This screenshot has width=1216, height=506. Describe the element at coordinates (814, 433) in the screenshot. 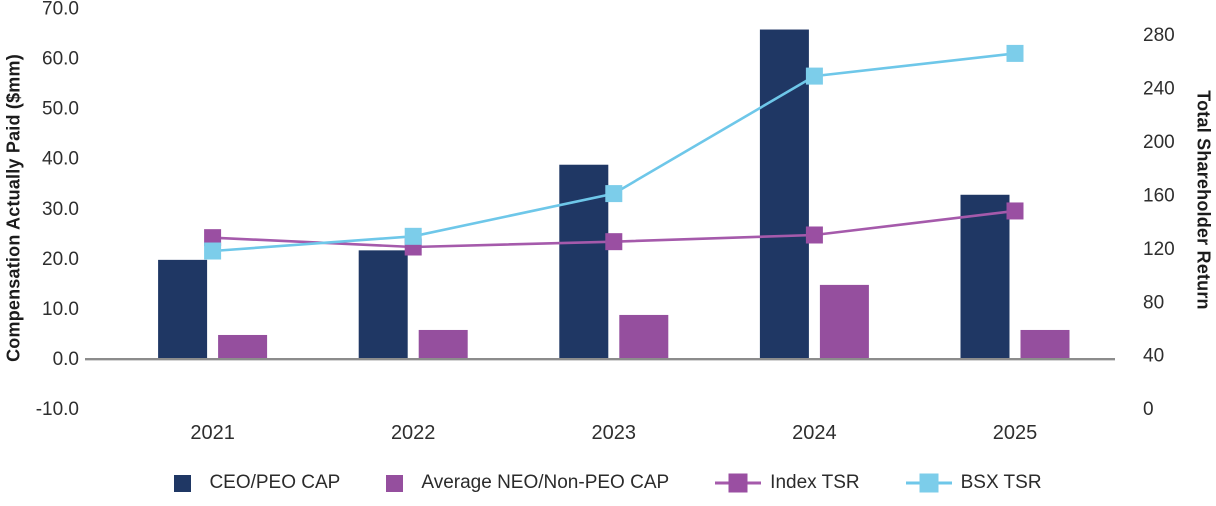

I see `category-label: 2024` at that location.